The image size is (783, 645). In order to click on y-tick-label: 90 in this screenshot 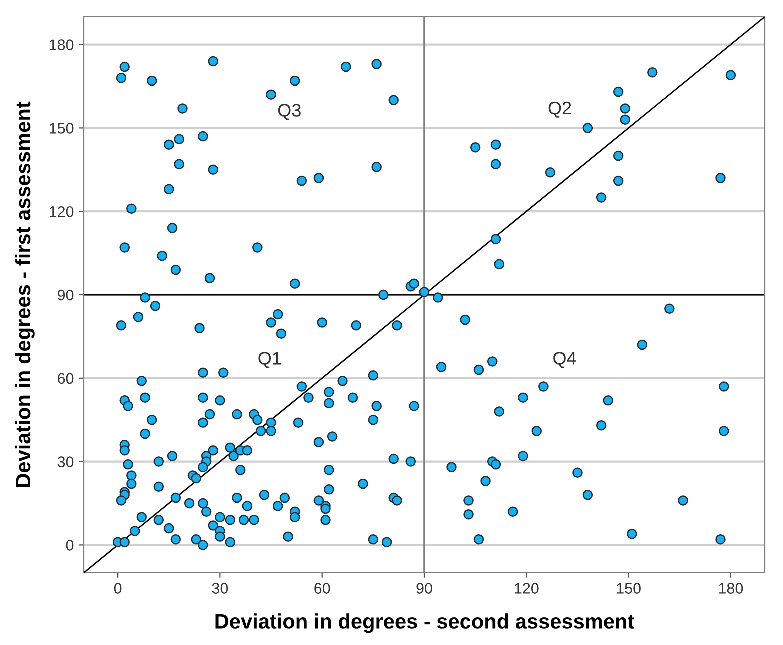, I will do `click(66, 295)`.